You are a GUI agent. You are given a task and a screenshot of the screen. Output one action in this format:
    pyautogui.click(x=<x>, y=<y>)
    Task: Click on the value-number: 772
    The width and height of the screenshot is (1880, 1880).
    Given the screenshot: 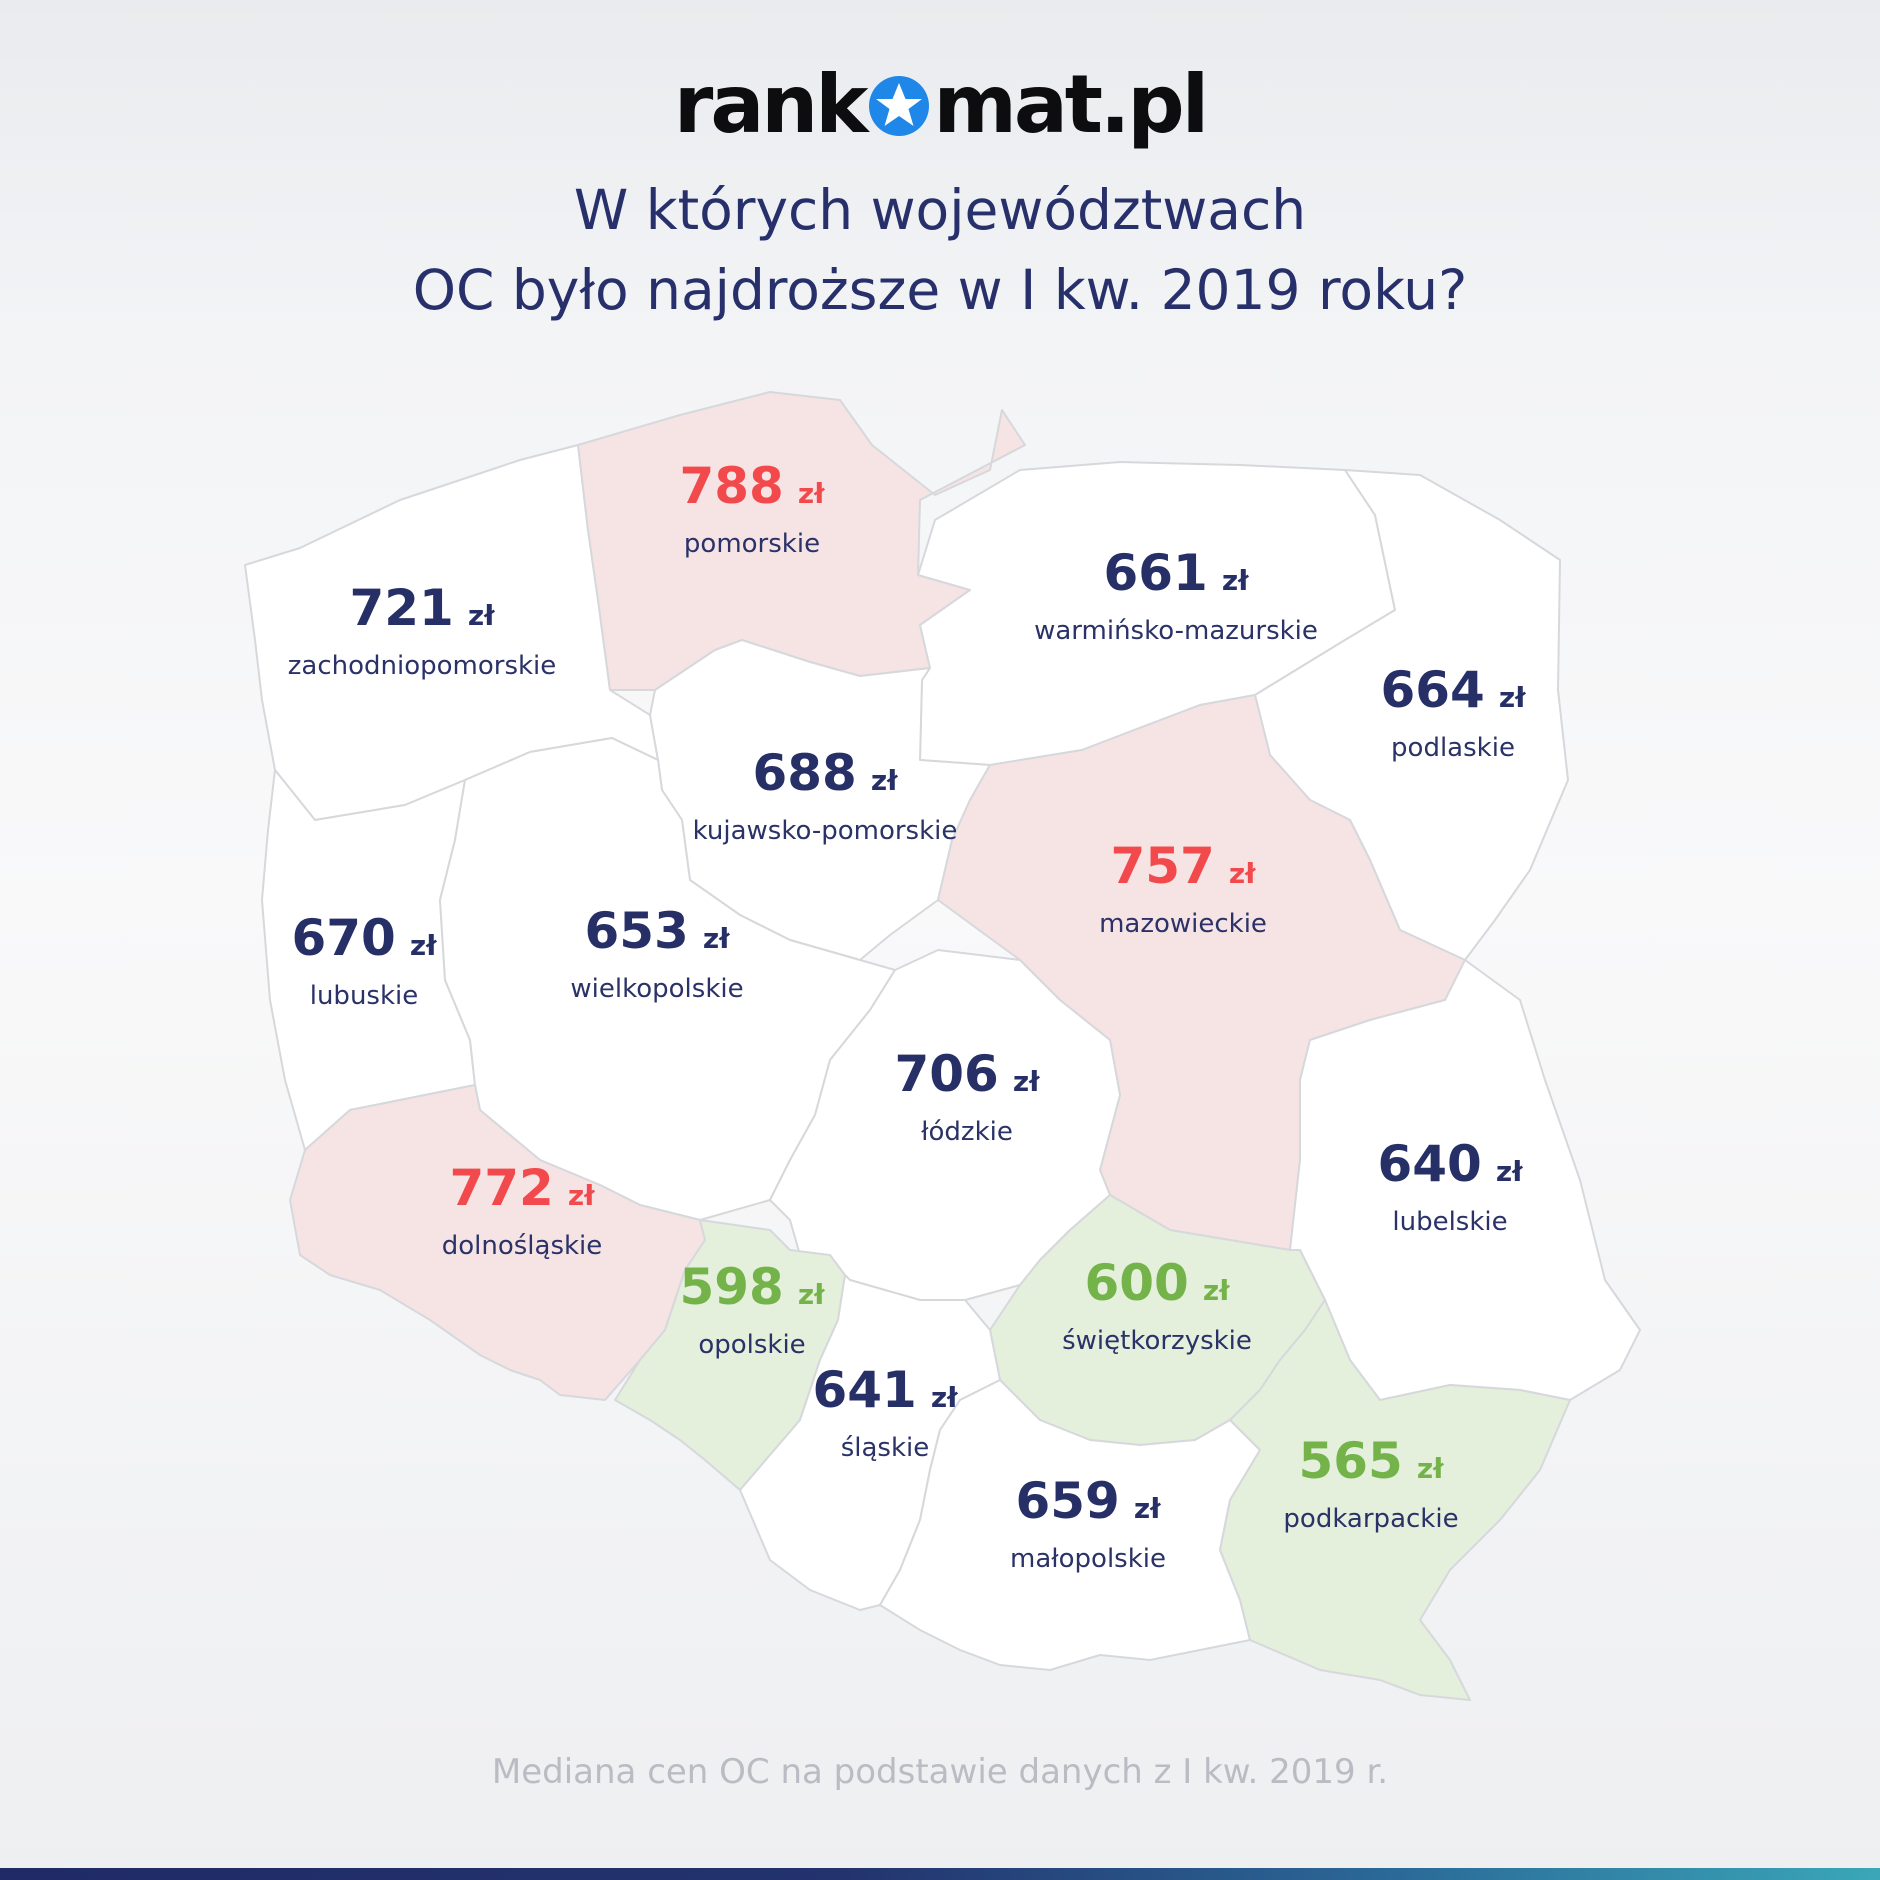 What is the action you would take?
    pyautogui.click(x=501, y=1188)
    